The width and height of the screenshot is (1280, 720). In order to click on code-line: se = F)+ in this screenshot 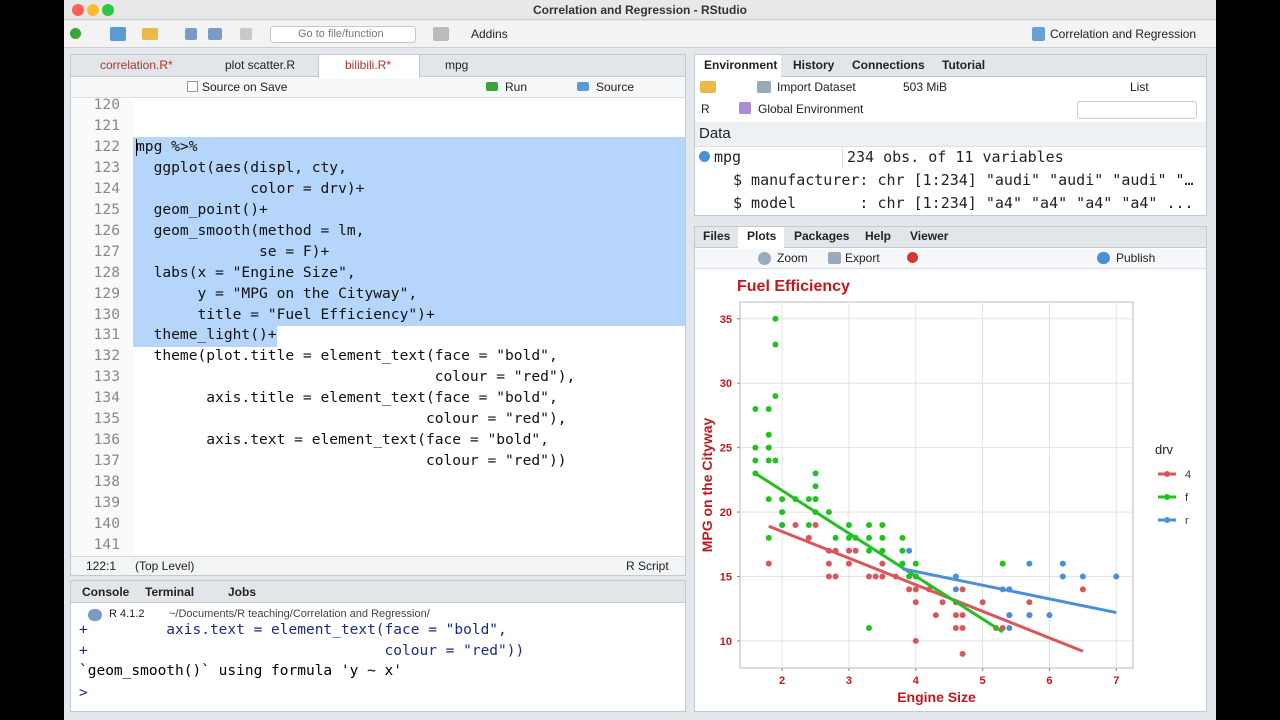, I will do `click(233, 251)`.